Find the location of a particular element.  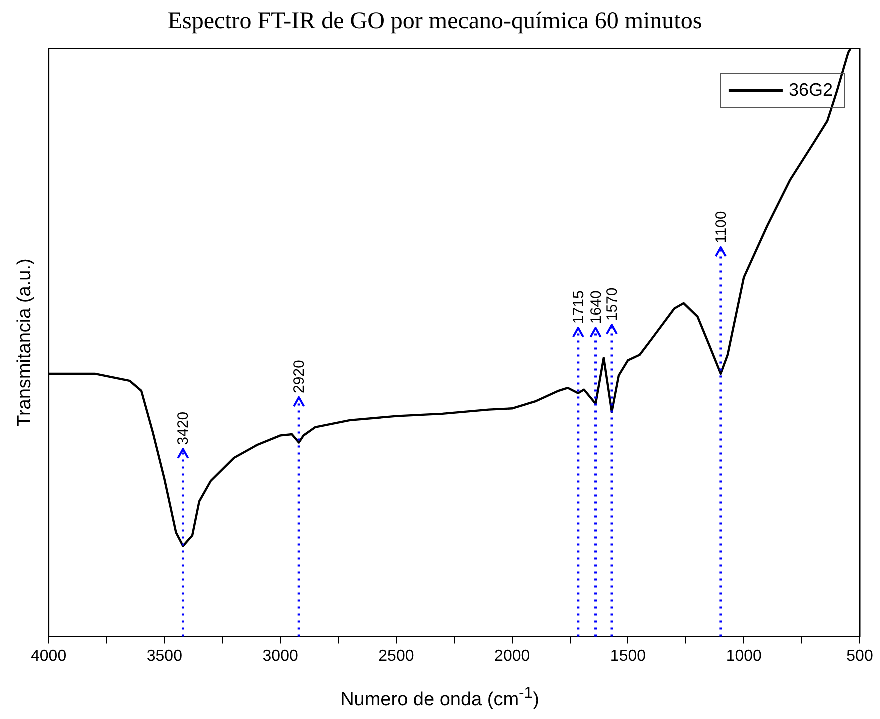

ref-line-label: 1100 is located at coordinates (721, 227).